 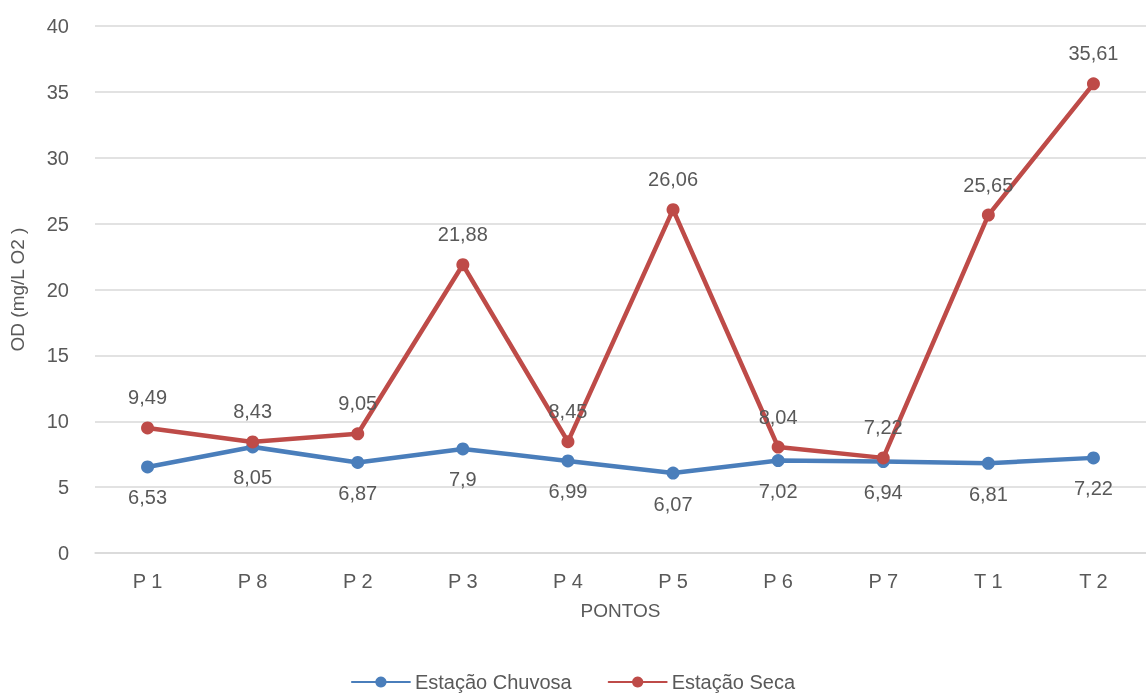 What do you see at coordinates (1093, 488) in the screenshot?
I see `data-label: 7,22` at bounding box center [1093, 488].